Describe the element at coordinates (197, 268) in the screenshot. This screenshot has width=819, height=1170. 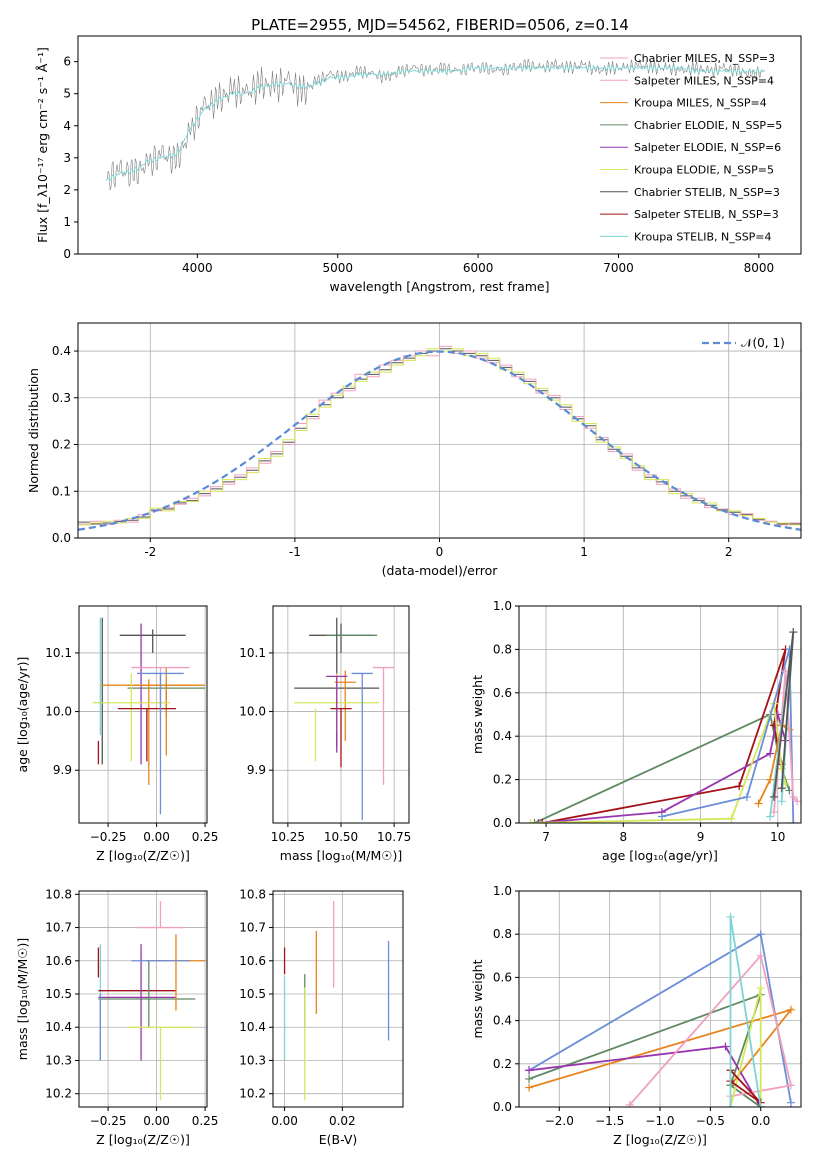
I see `x-tick-label: 4000` at that location.